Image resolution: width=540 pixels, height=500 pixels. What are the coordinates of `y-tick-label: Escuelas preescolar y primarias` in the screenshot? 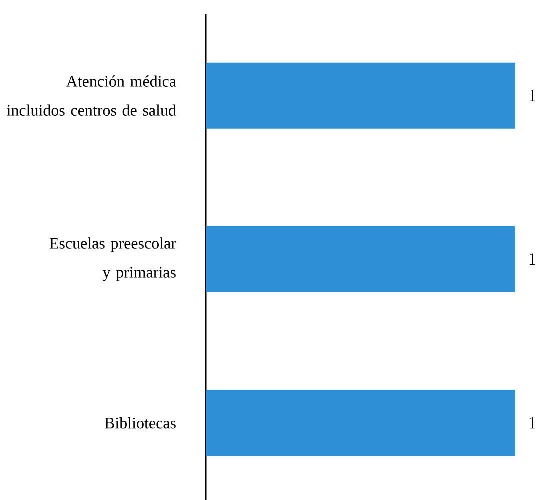 It's located at (113, 260).